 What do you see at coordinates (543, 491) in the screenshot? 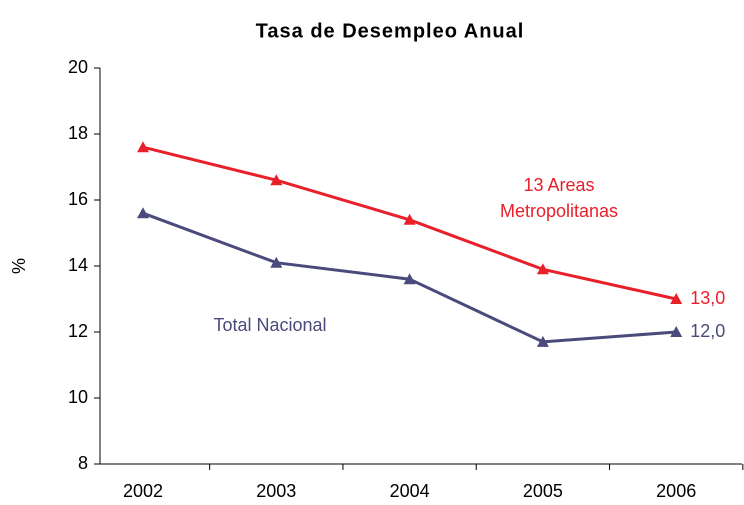
I see `x-tick-label: 2005` at bounding box center [543, 491].